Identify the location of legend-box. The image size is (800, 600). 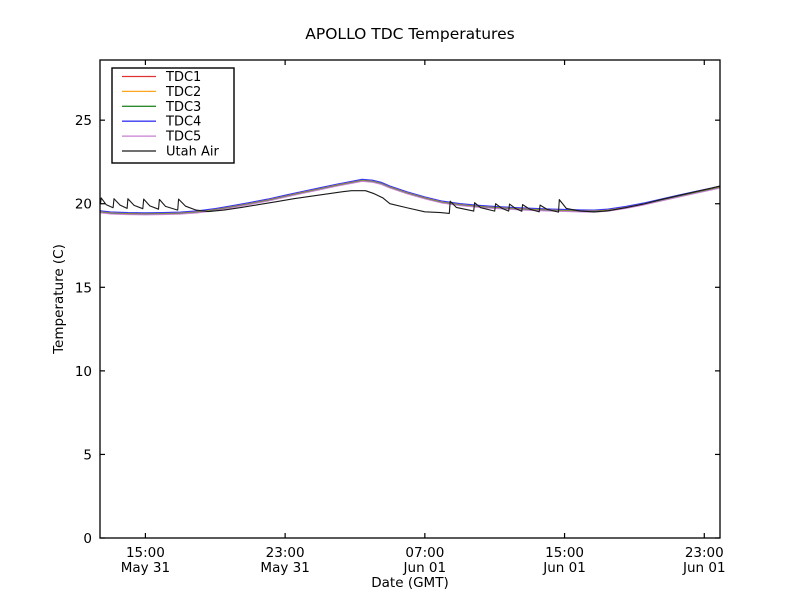
(173, 115).